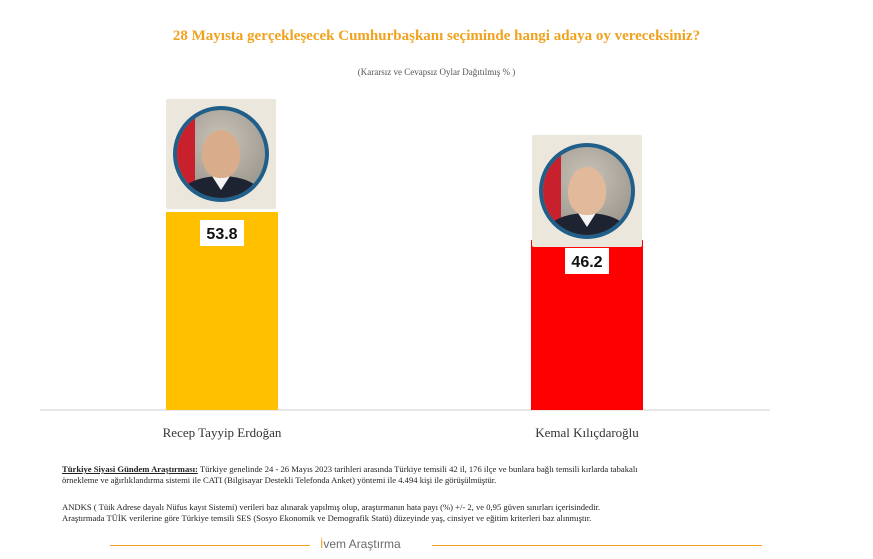  What do you see at coordinates (222, 432) in the screenshot?
I see `category-label: Recep Tayyip Erdoğan` at bounding box center [222, 432].